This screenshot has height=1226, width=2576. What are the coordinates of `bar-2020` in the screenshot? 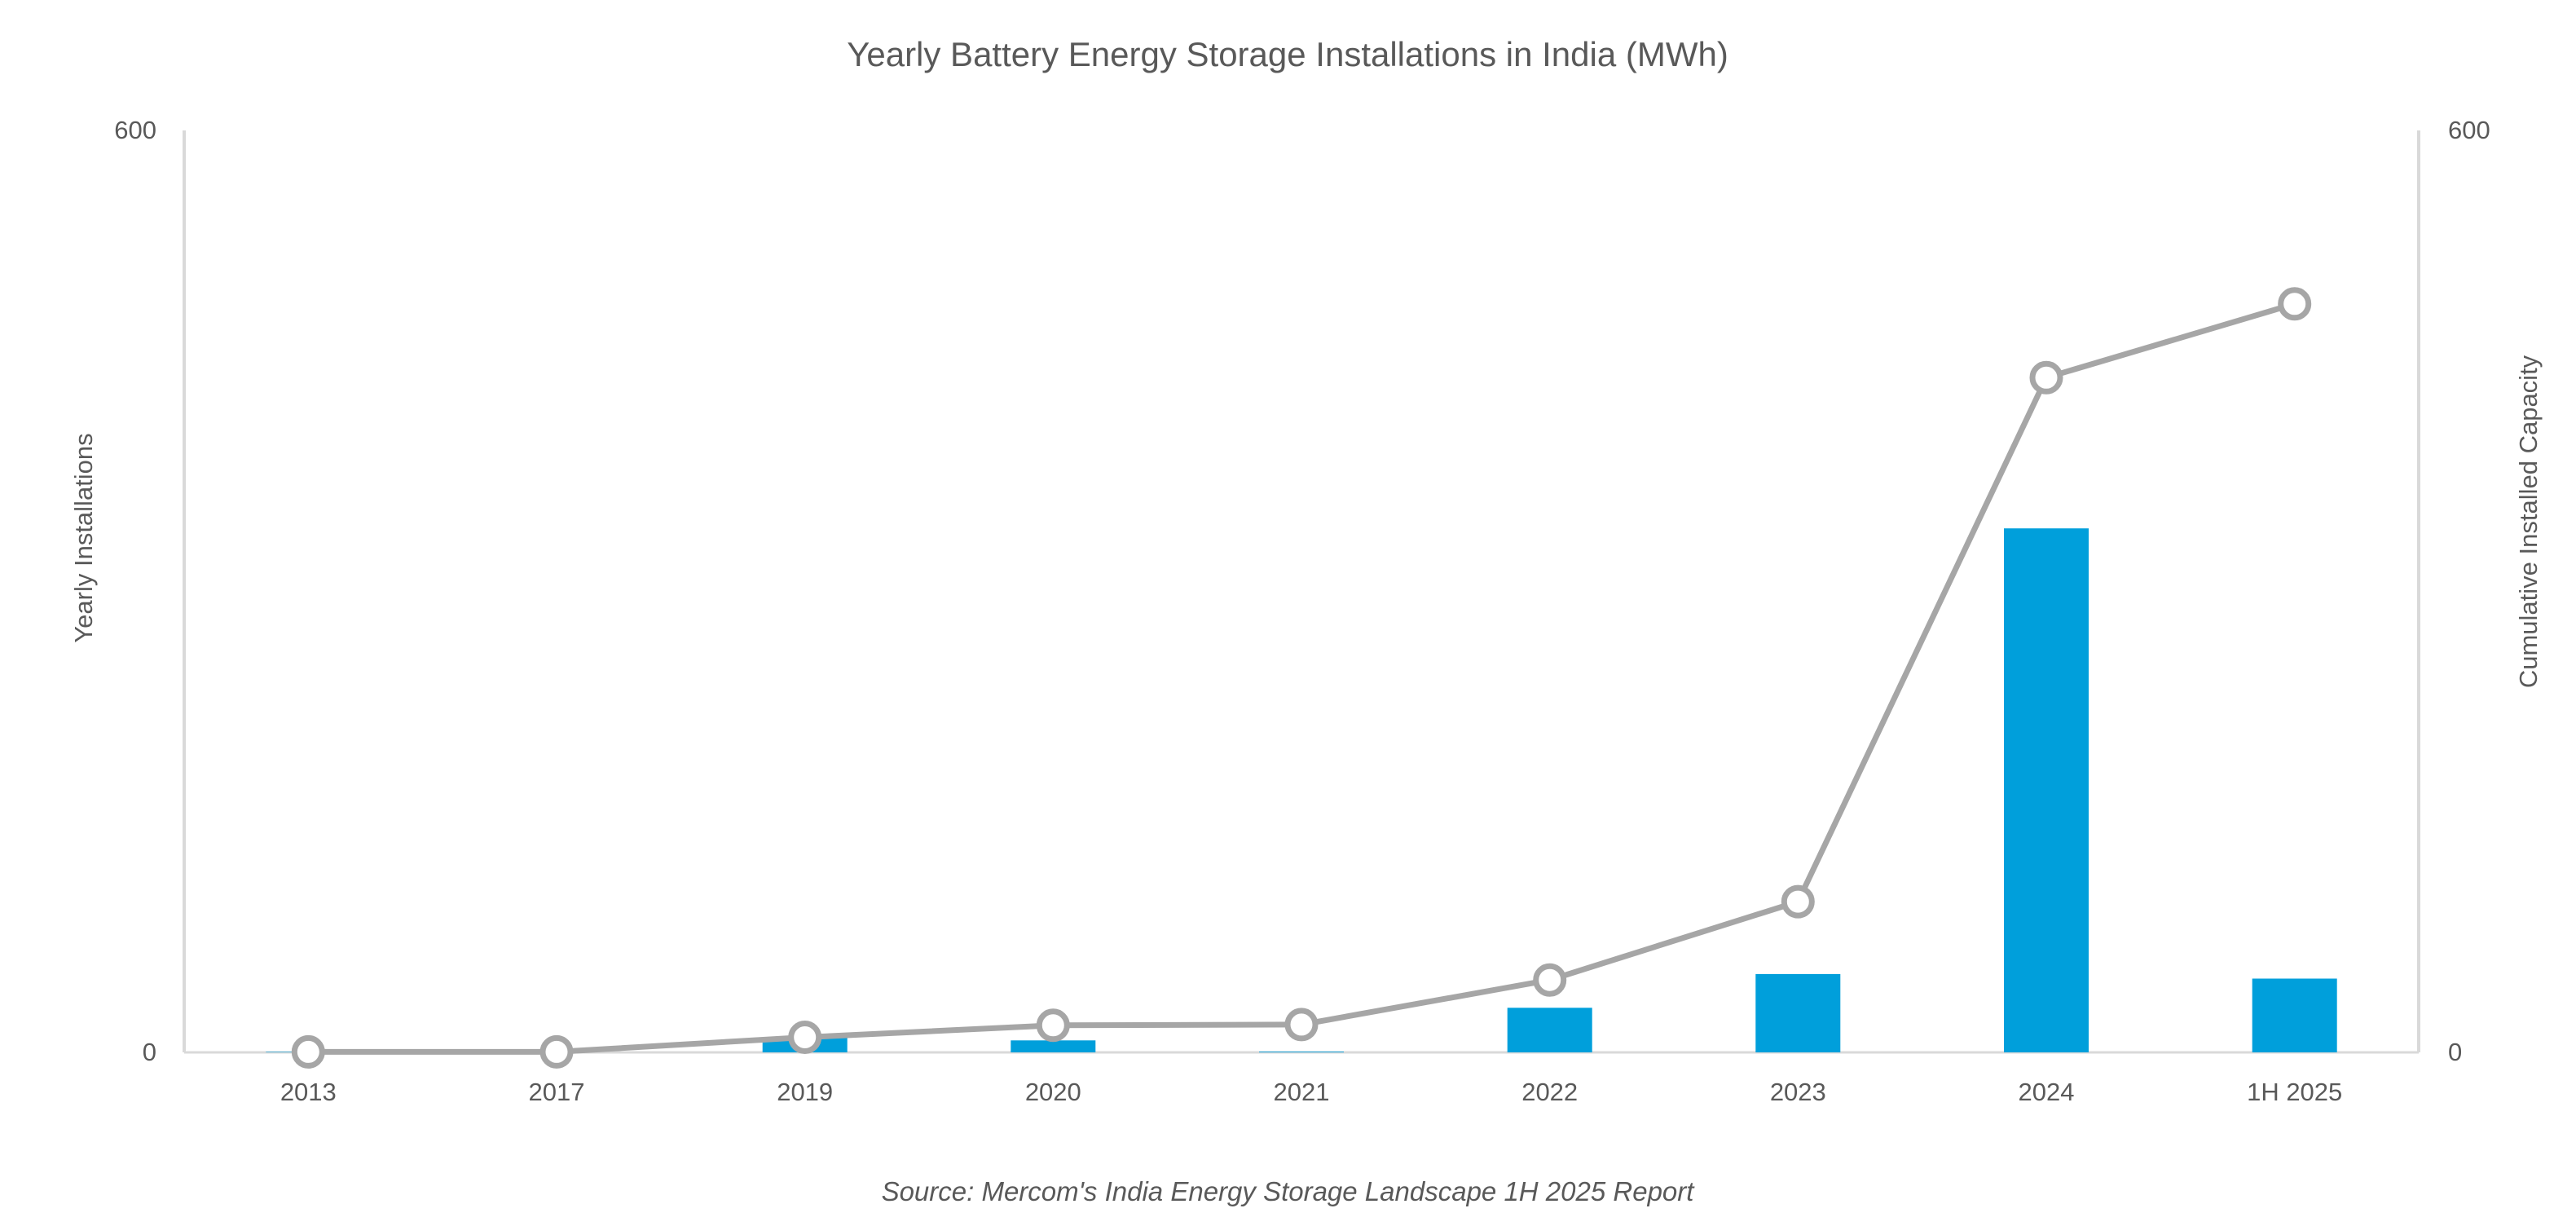 It's located at (1053, 1046).